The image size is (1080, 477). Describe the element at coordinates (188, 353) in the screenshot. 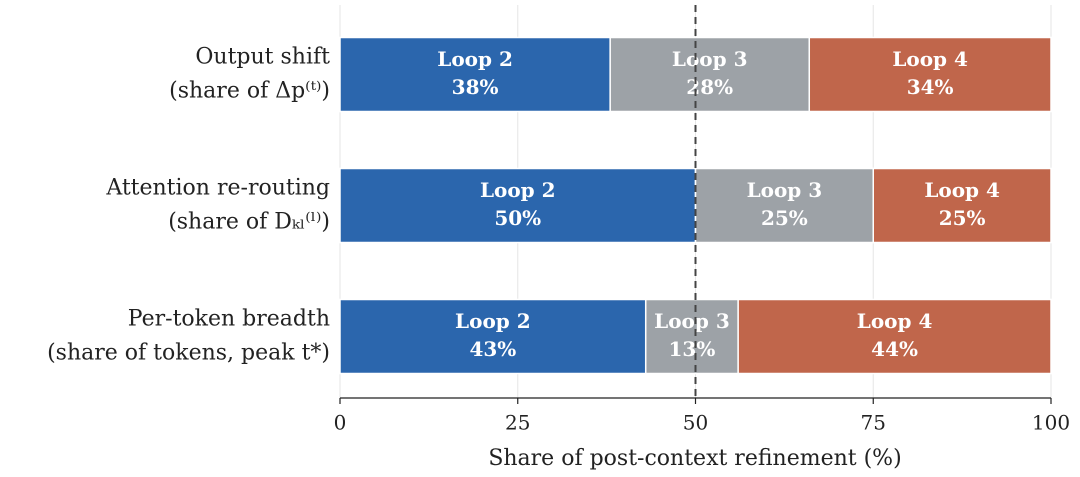

I see `category-label: (share of tokens, peak t*)` at that location.